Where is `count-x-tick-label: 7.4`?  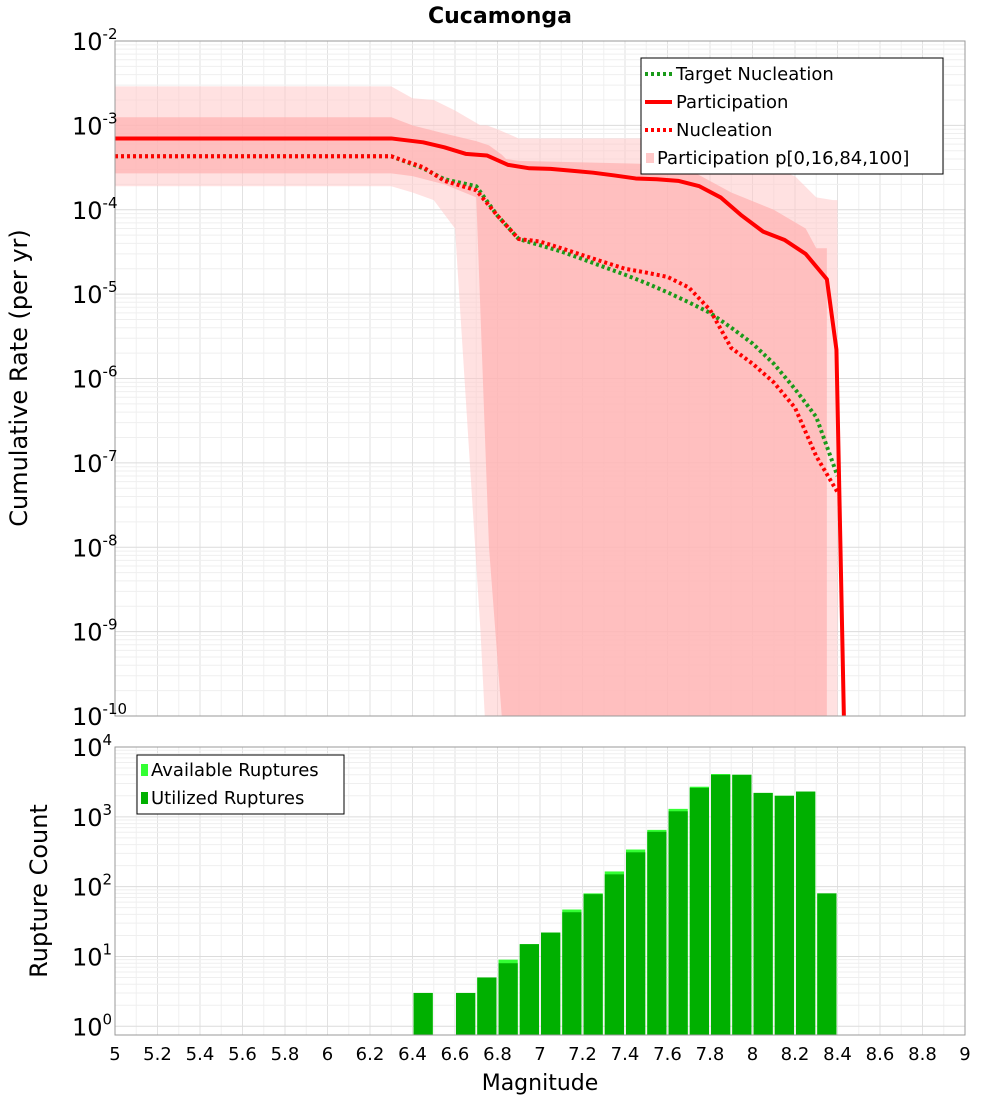
count-x-tick-label: 7.4 is located at coordinates (625, 1054).